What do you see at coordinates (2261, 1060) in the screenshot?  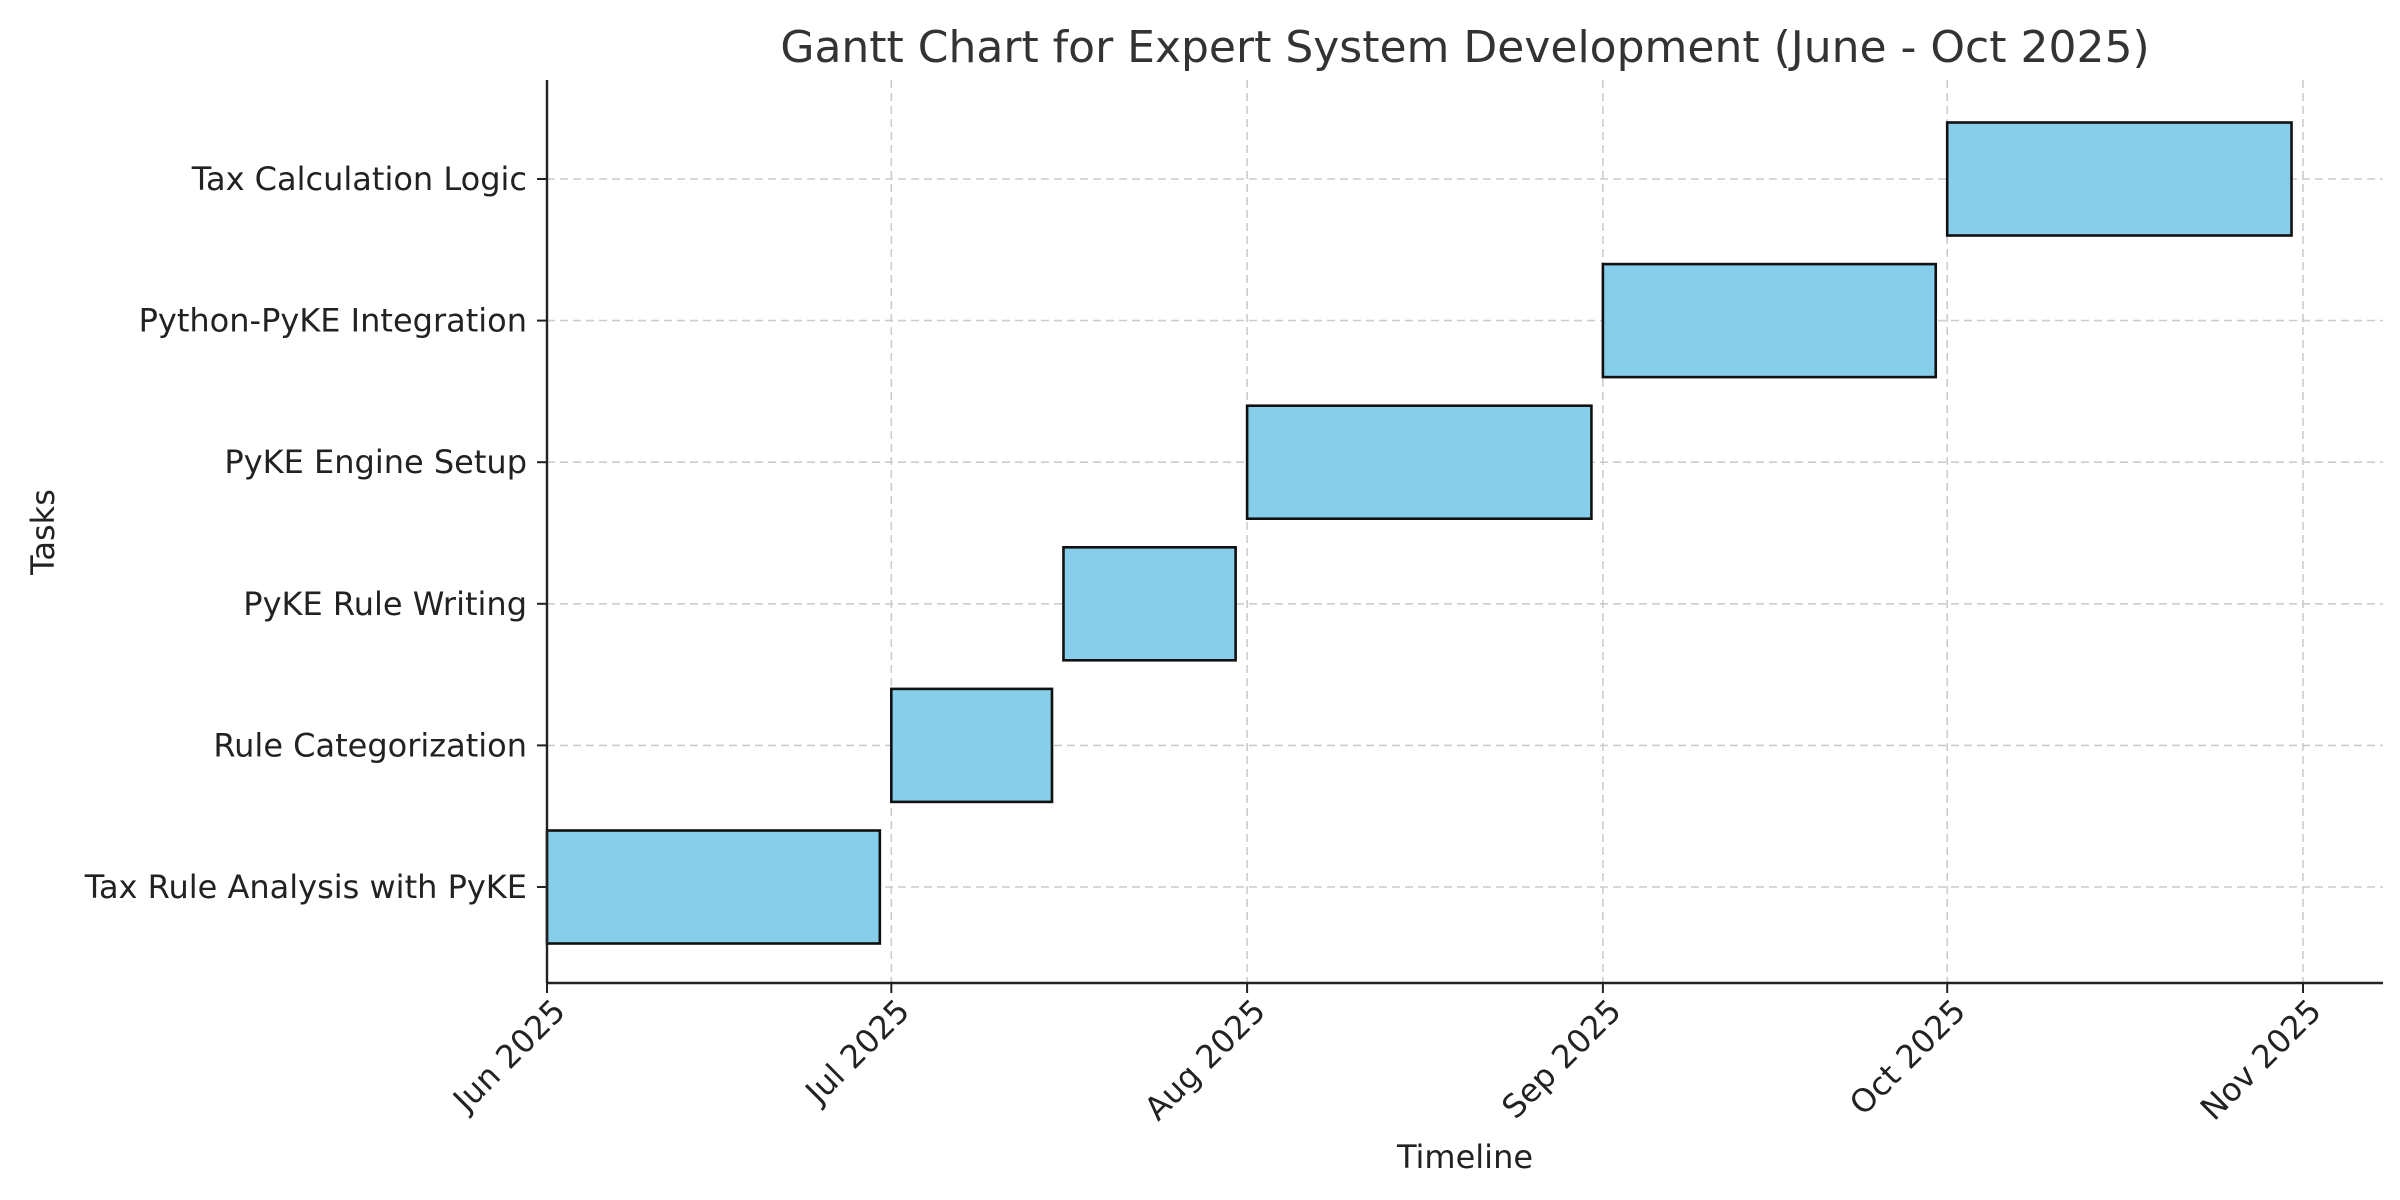 I see `x-tick-label: Nov 2025` at bounding box center [2261, 1060].